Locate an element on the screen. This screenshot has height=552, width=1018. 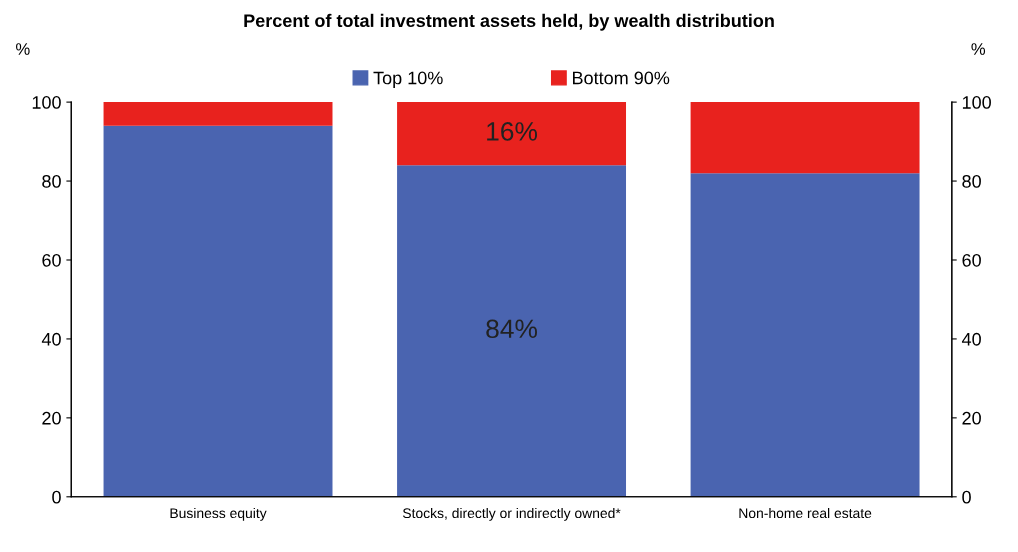
y2-tick-label: 0 is located at coordinates (966, 497).